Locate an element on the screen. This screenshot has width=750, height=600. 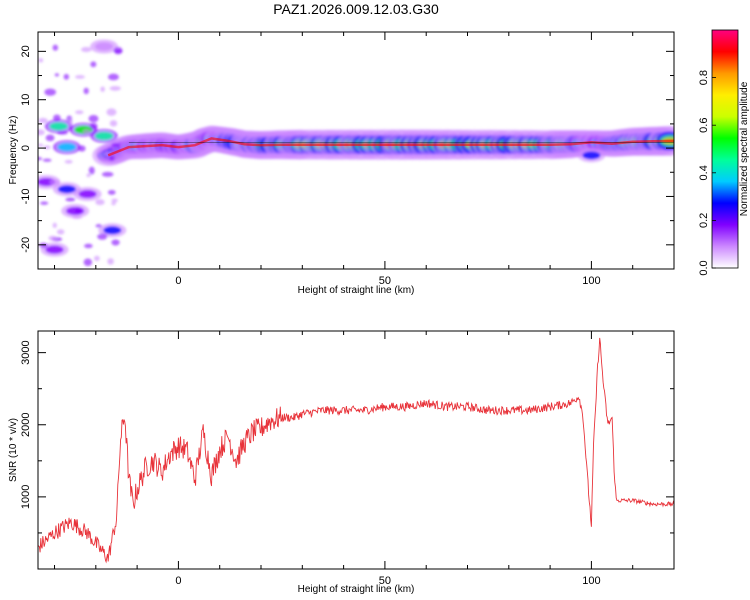
colorbar-frame is located at coordinates (725, 149).